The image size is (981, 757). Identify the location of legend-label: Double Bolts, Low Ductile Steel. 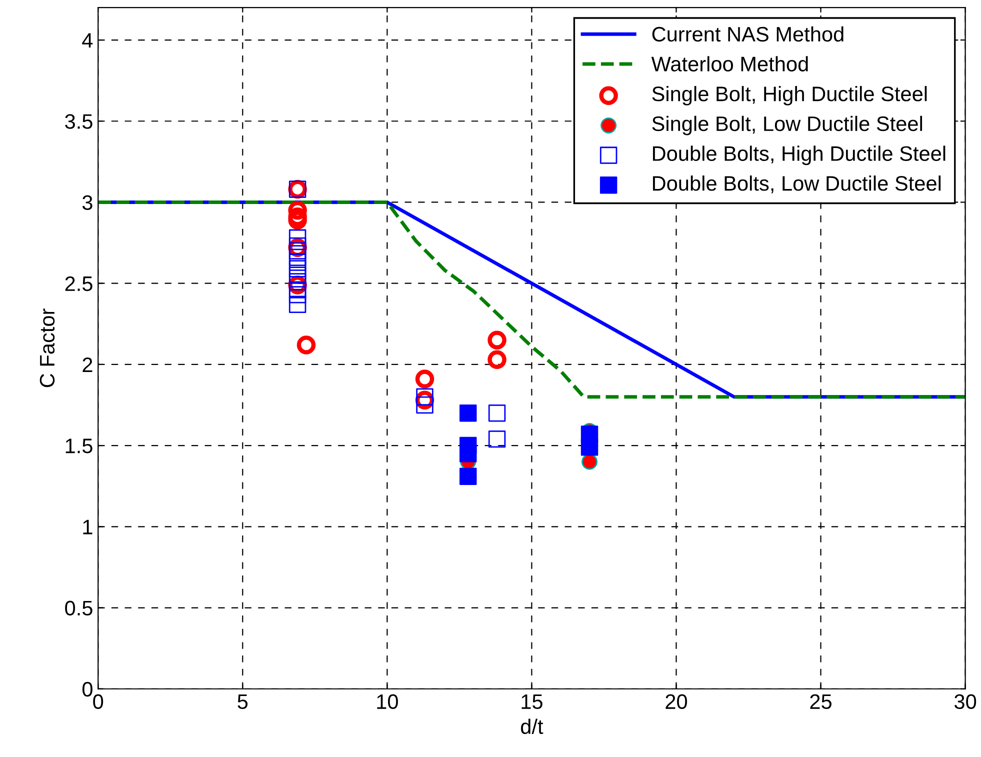
(796, 185).